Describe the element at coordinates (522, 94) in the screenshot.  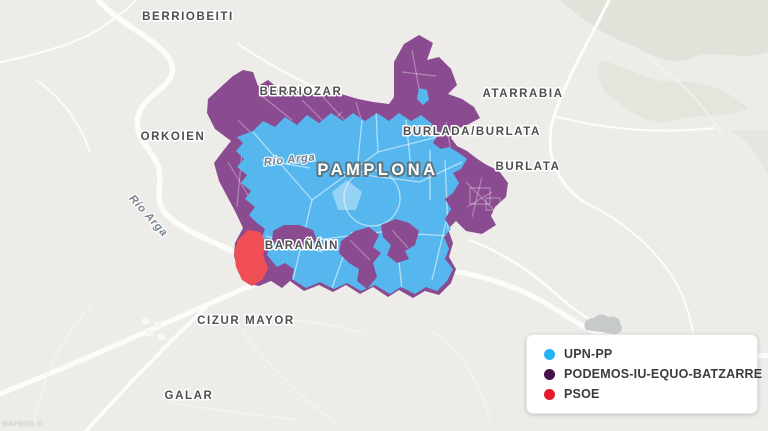
I see `label-atarrabia: ATARRABIA` at that location.